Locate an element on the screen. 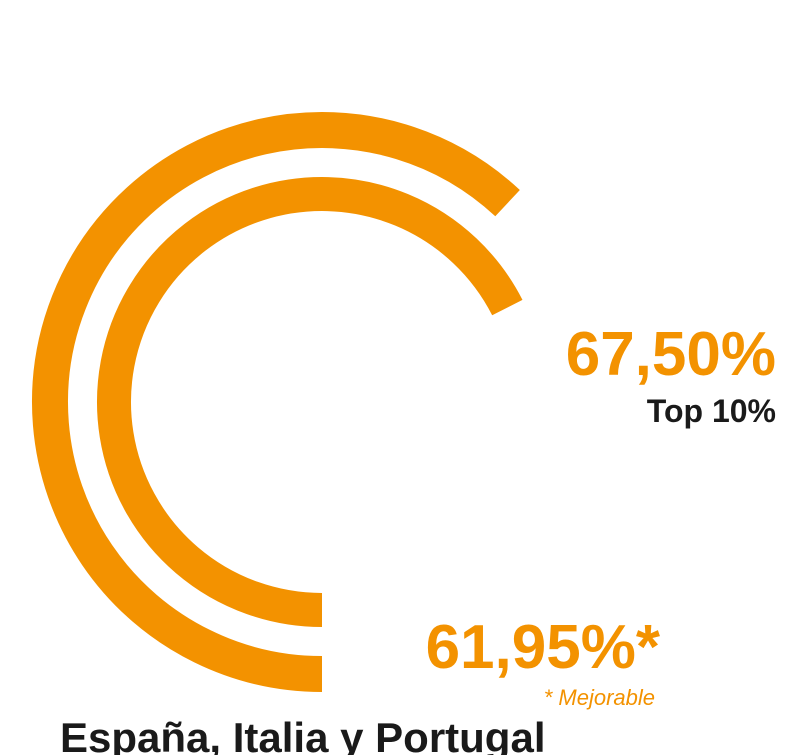  value-label: 67,50% is located at coordinates (671, 354).